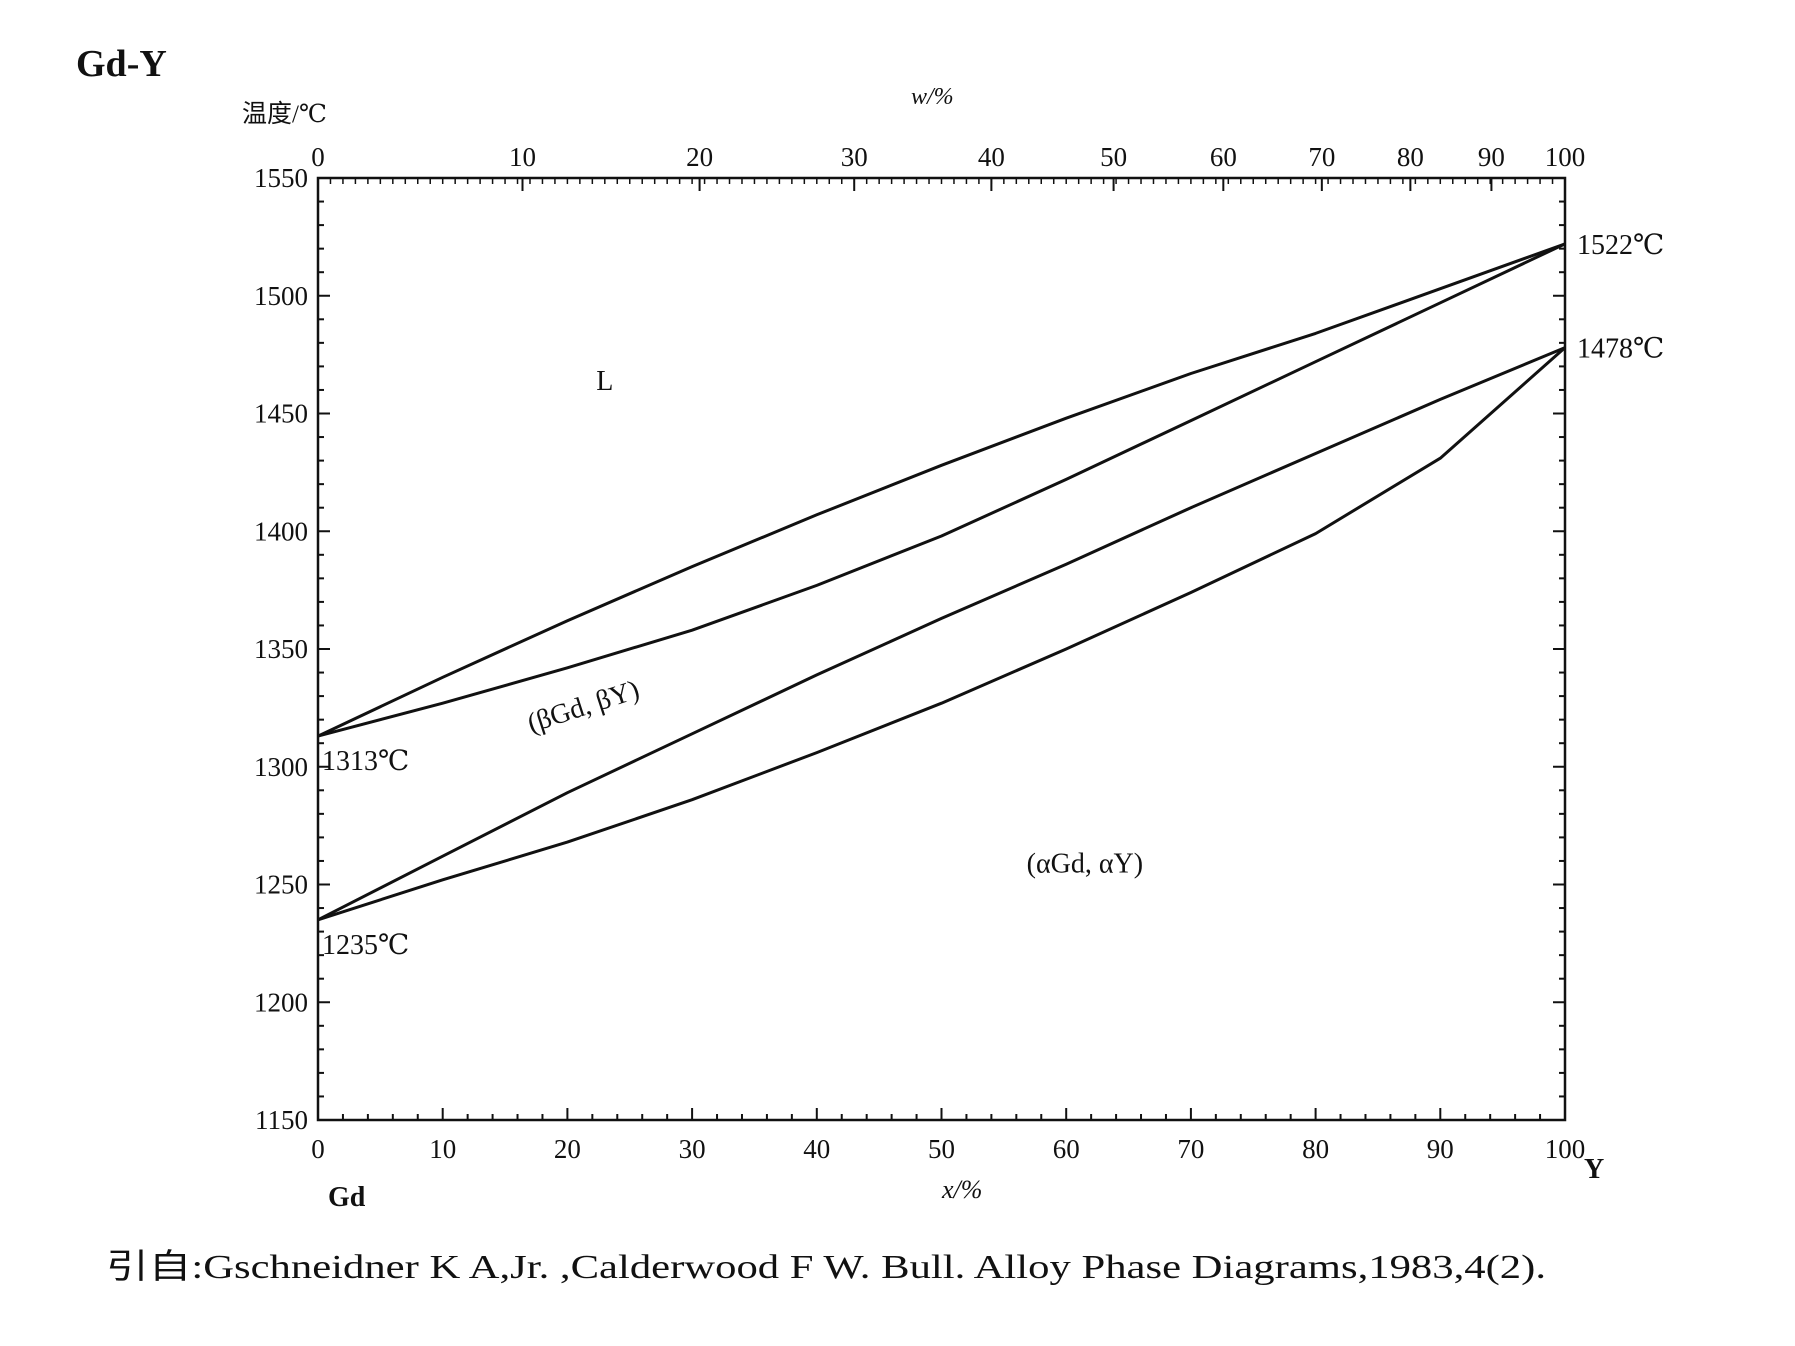  I want to click on x-tick-label: 100, so click(1565, 1149).